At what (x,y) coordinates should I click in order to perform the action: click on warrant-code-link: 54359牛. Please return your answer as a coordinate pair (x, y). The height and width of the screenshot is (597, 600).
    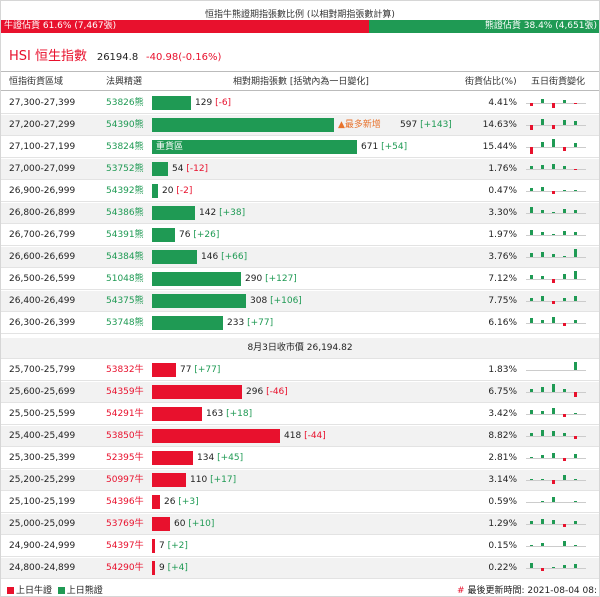
    Looking at the image, I should click on (125, 392).